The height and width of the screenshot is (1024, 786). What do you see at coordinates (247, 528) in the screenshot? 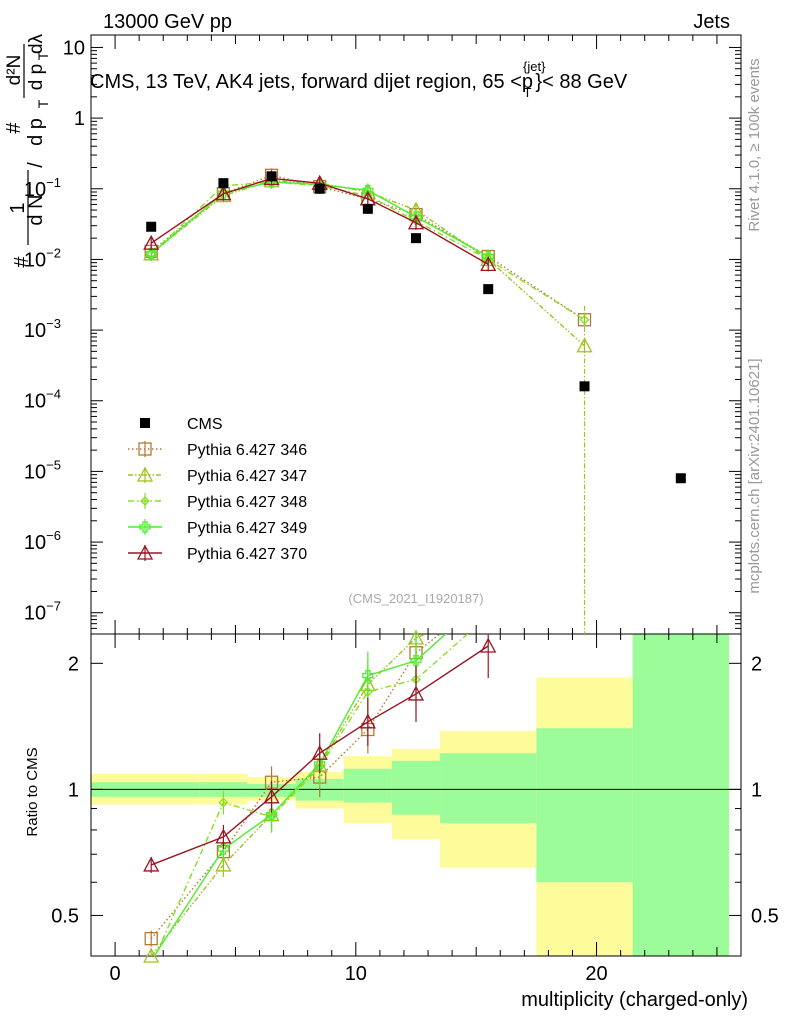
I see `legend-label: Pythia 6.427 349` at bounding box center [247, 528].